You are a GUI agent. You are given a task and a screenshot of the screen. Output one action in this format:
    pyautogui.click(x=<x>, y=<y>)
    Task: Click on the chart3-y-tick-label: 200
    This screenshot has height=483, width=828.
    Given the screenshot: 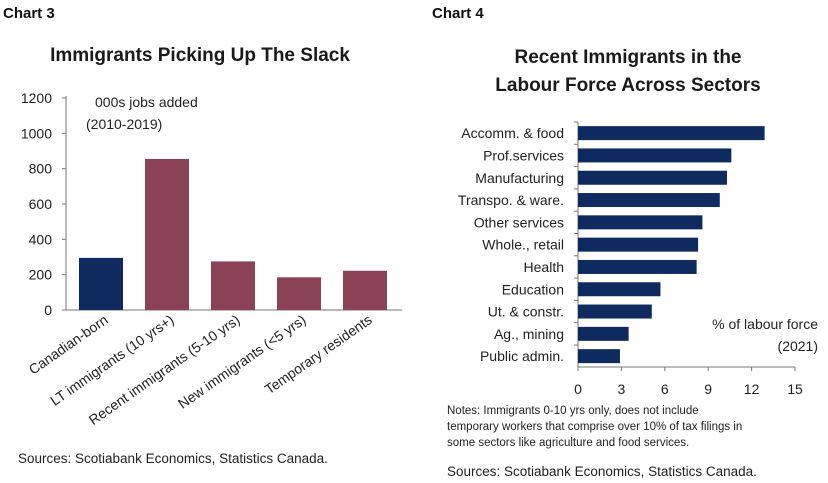 What is the action you would take?
    pyautogui.click(x=41, y=275)
    